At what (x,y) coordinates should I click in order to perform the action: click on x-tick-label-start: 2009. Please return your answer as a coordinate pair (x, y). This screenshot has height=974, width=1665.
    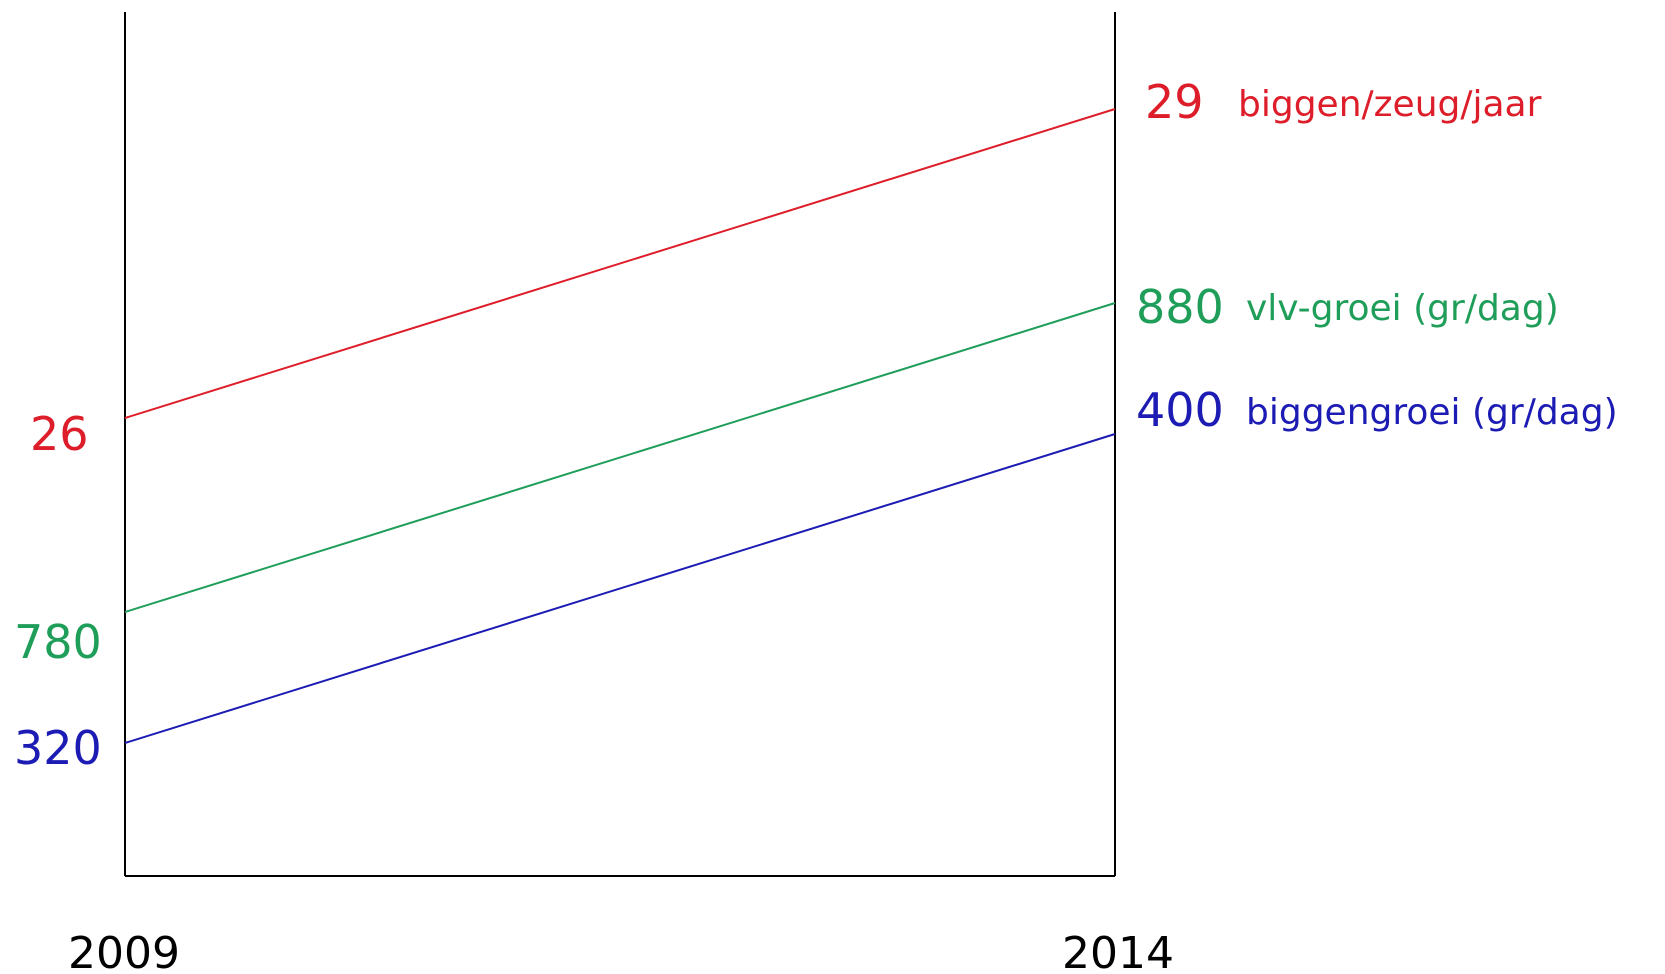
    Looking at the image, I should click on (124, 951).